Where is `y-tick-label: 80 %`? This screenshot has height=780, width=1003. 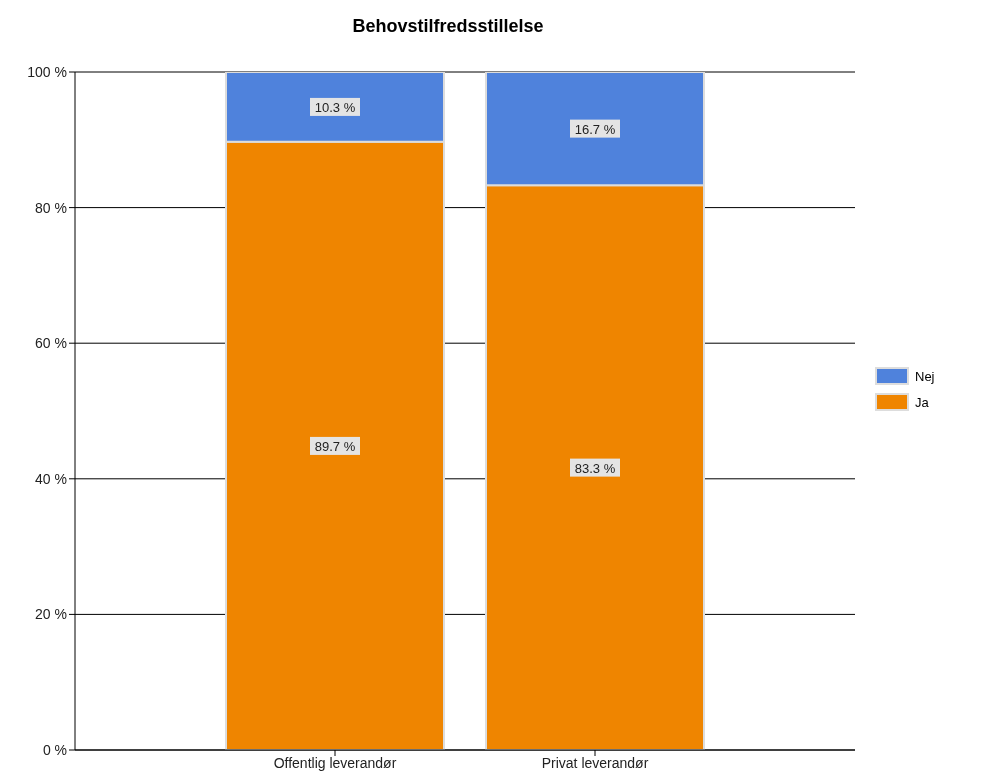 y-tick-label: 80 % is located at coordinates (51, 207).